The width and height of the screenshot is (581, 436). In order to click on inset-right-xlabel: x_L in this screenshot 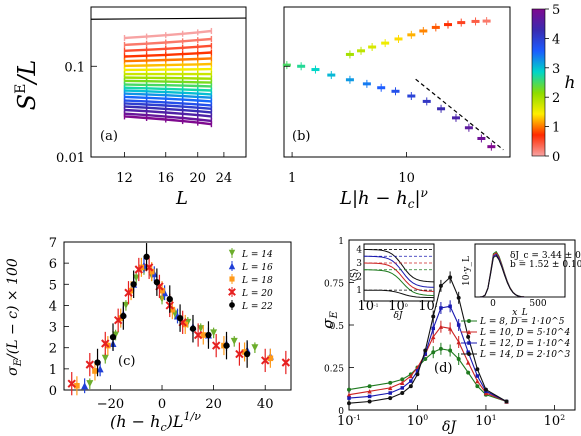, I will do `click(520, 313)`.